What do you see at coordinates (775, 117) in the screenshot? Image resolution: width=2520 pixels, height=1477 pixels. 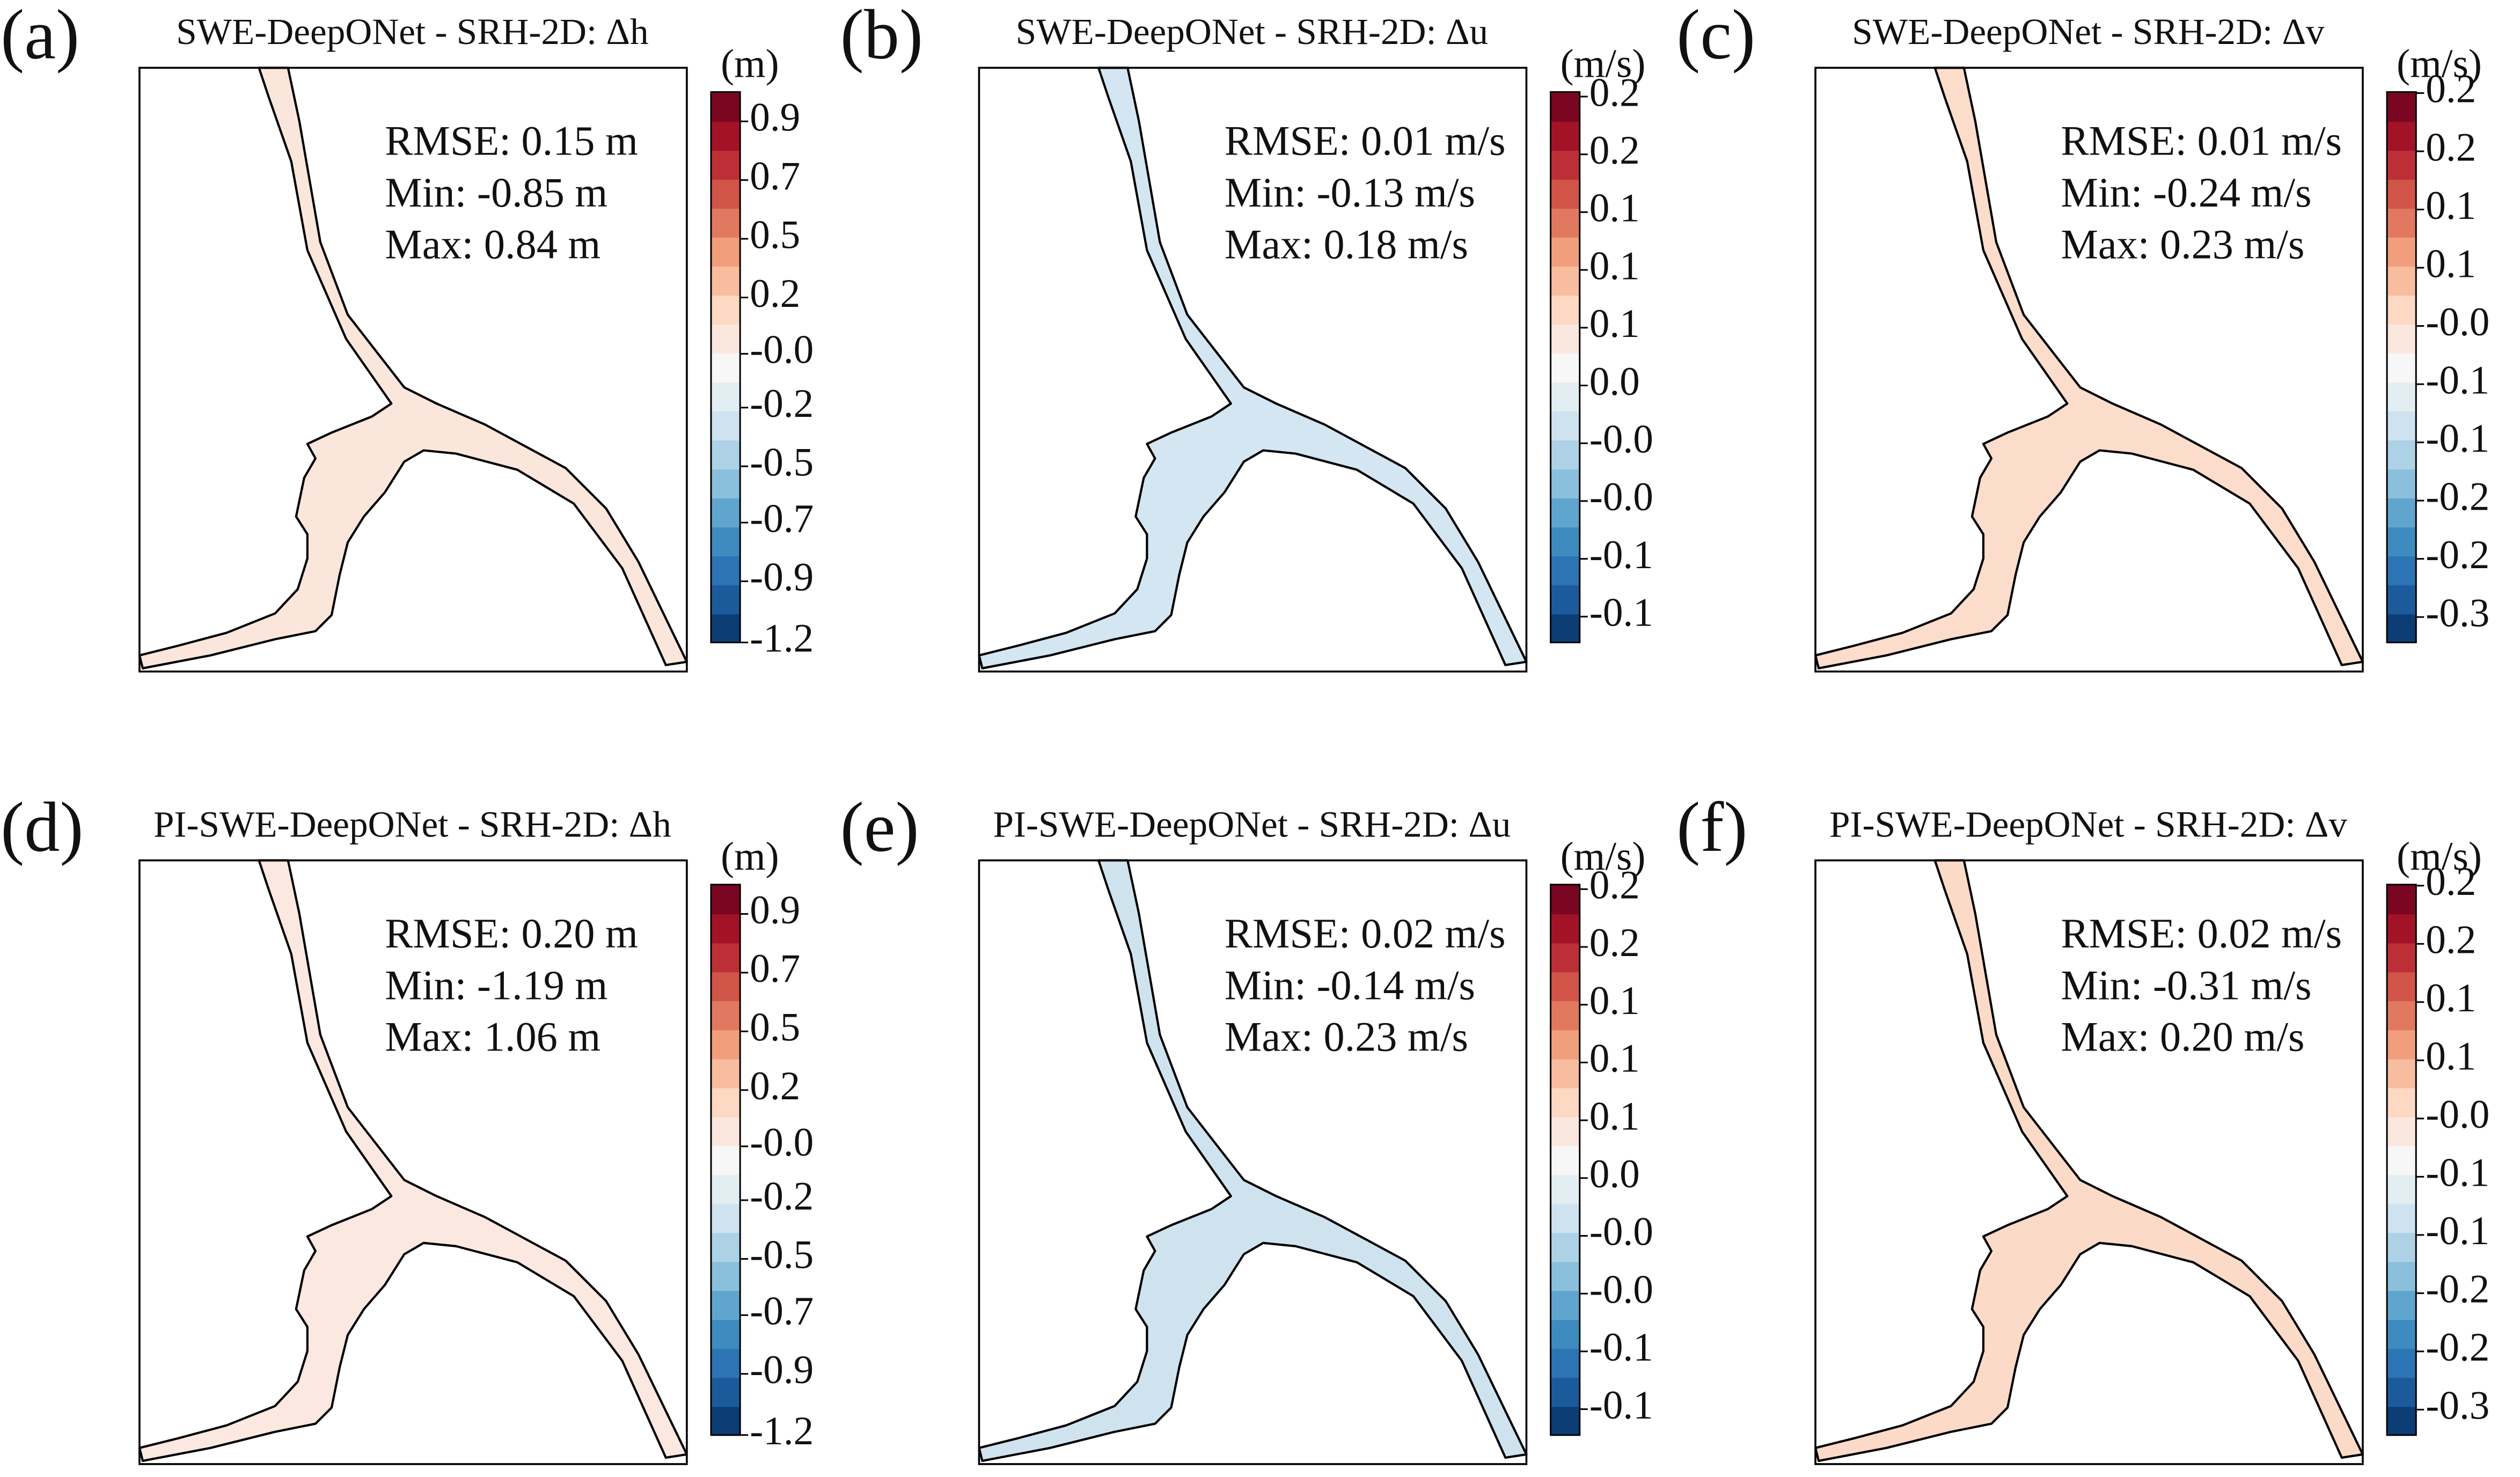 I see `colorbar-tick-label: 0.9` at bounding box center [775, 117].